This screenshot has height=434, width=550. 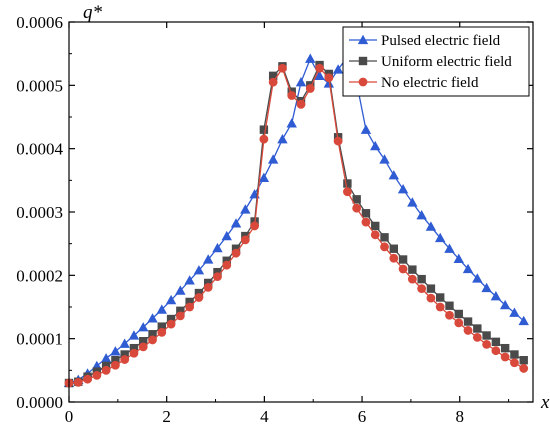 I want to click on y-tick-label: 0.0000, so click(x=39, y=402).